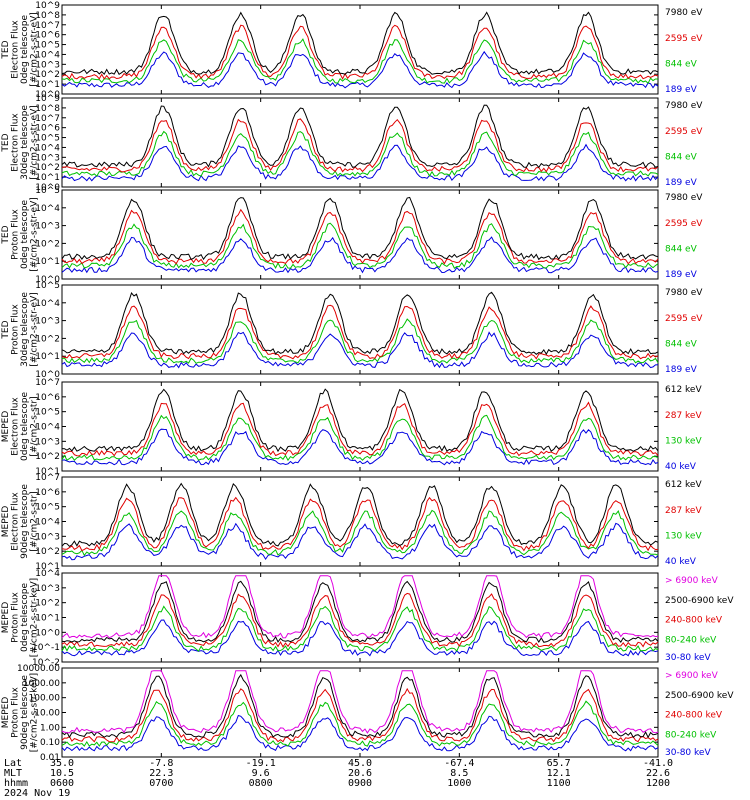 The width and height of the screenshot is (750, 800). I want to click on x-axis-value: 65.7, so click(559, 763).